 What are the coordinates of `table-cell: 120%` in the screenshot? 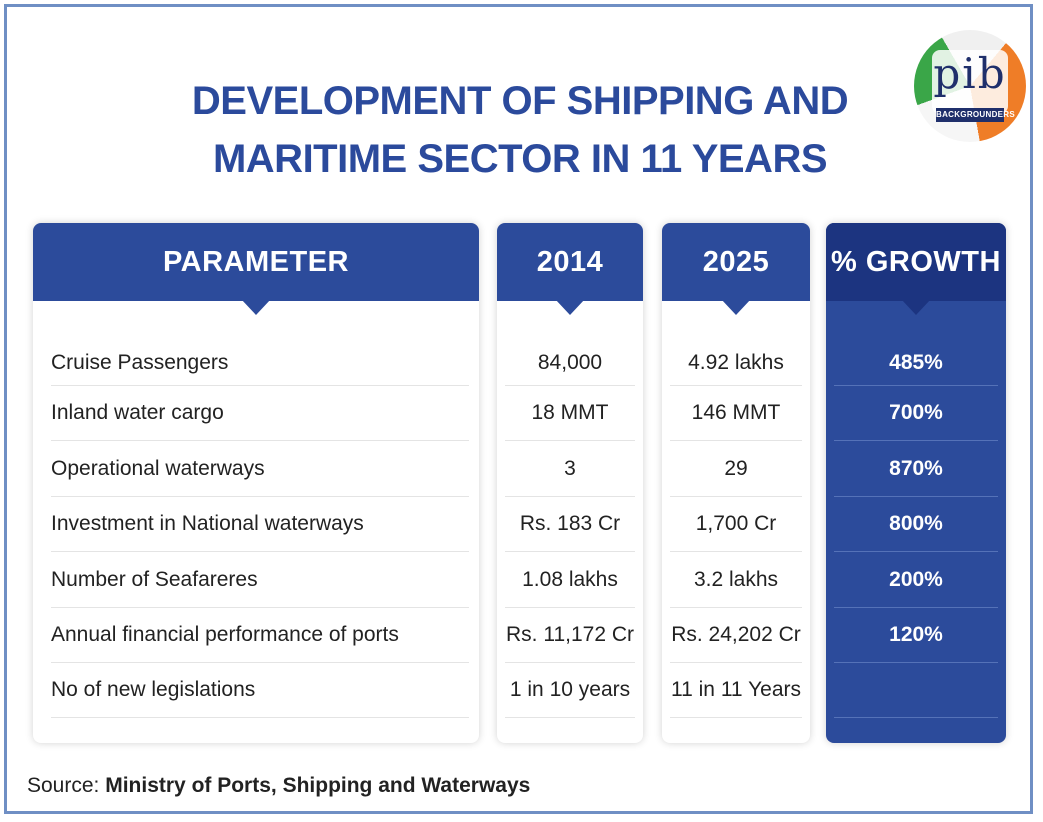 It's located at (916, 635).